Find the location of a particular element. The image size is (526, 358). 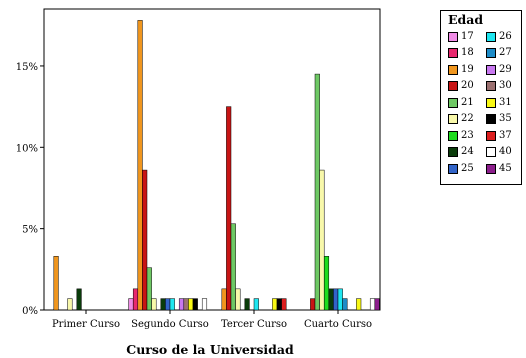

legend-item-24: 24 is located at coordinates (461, 152).